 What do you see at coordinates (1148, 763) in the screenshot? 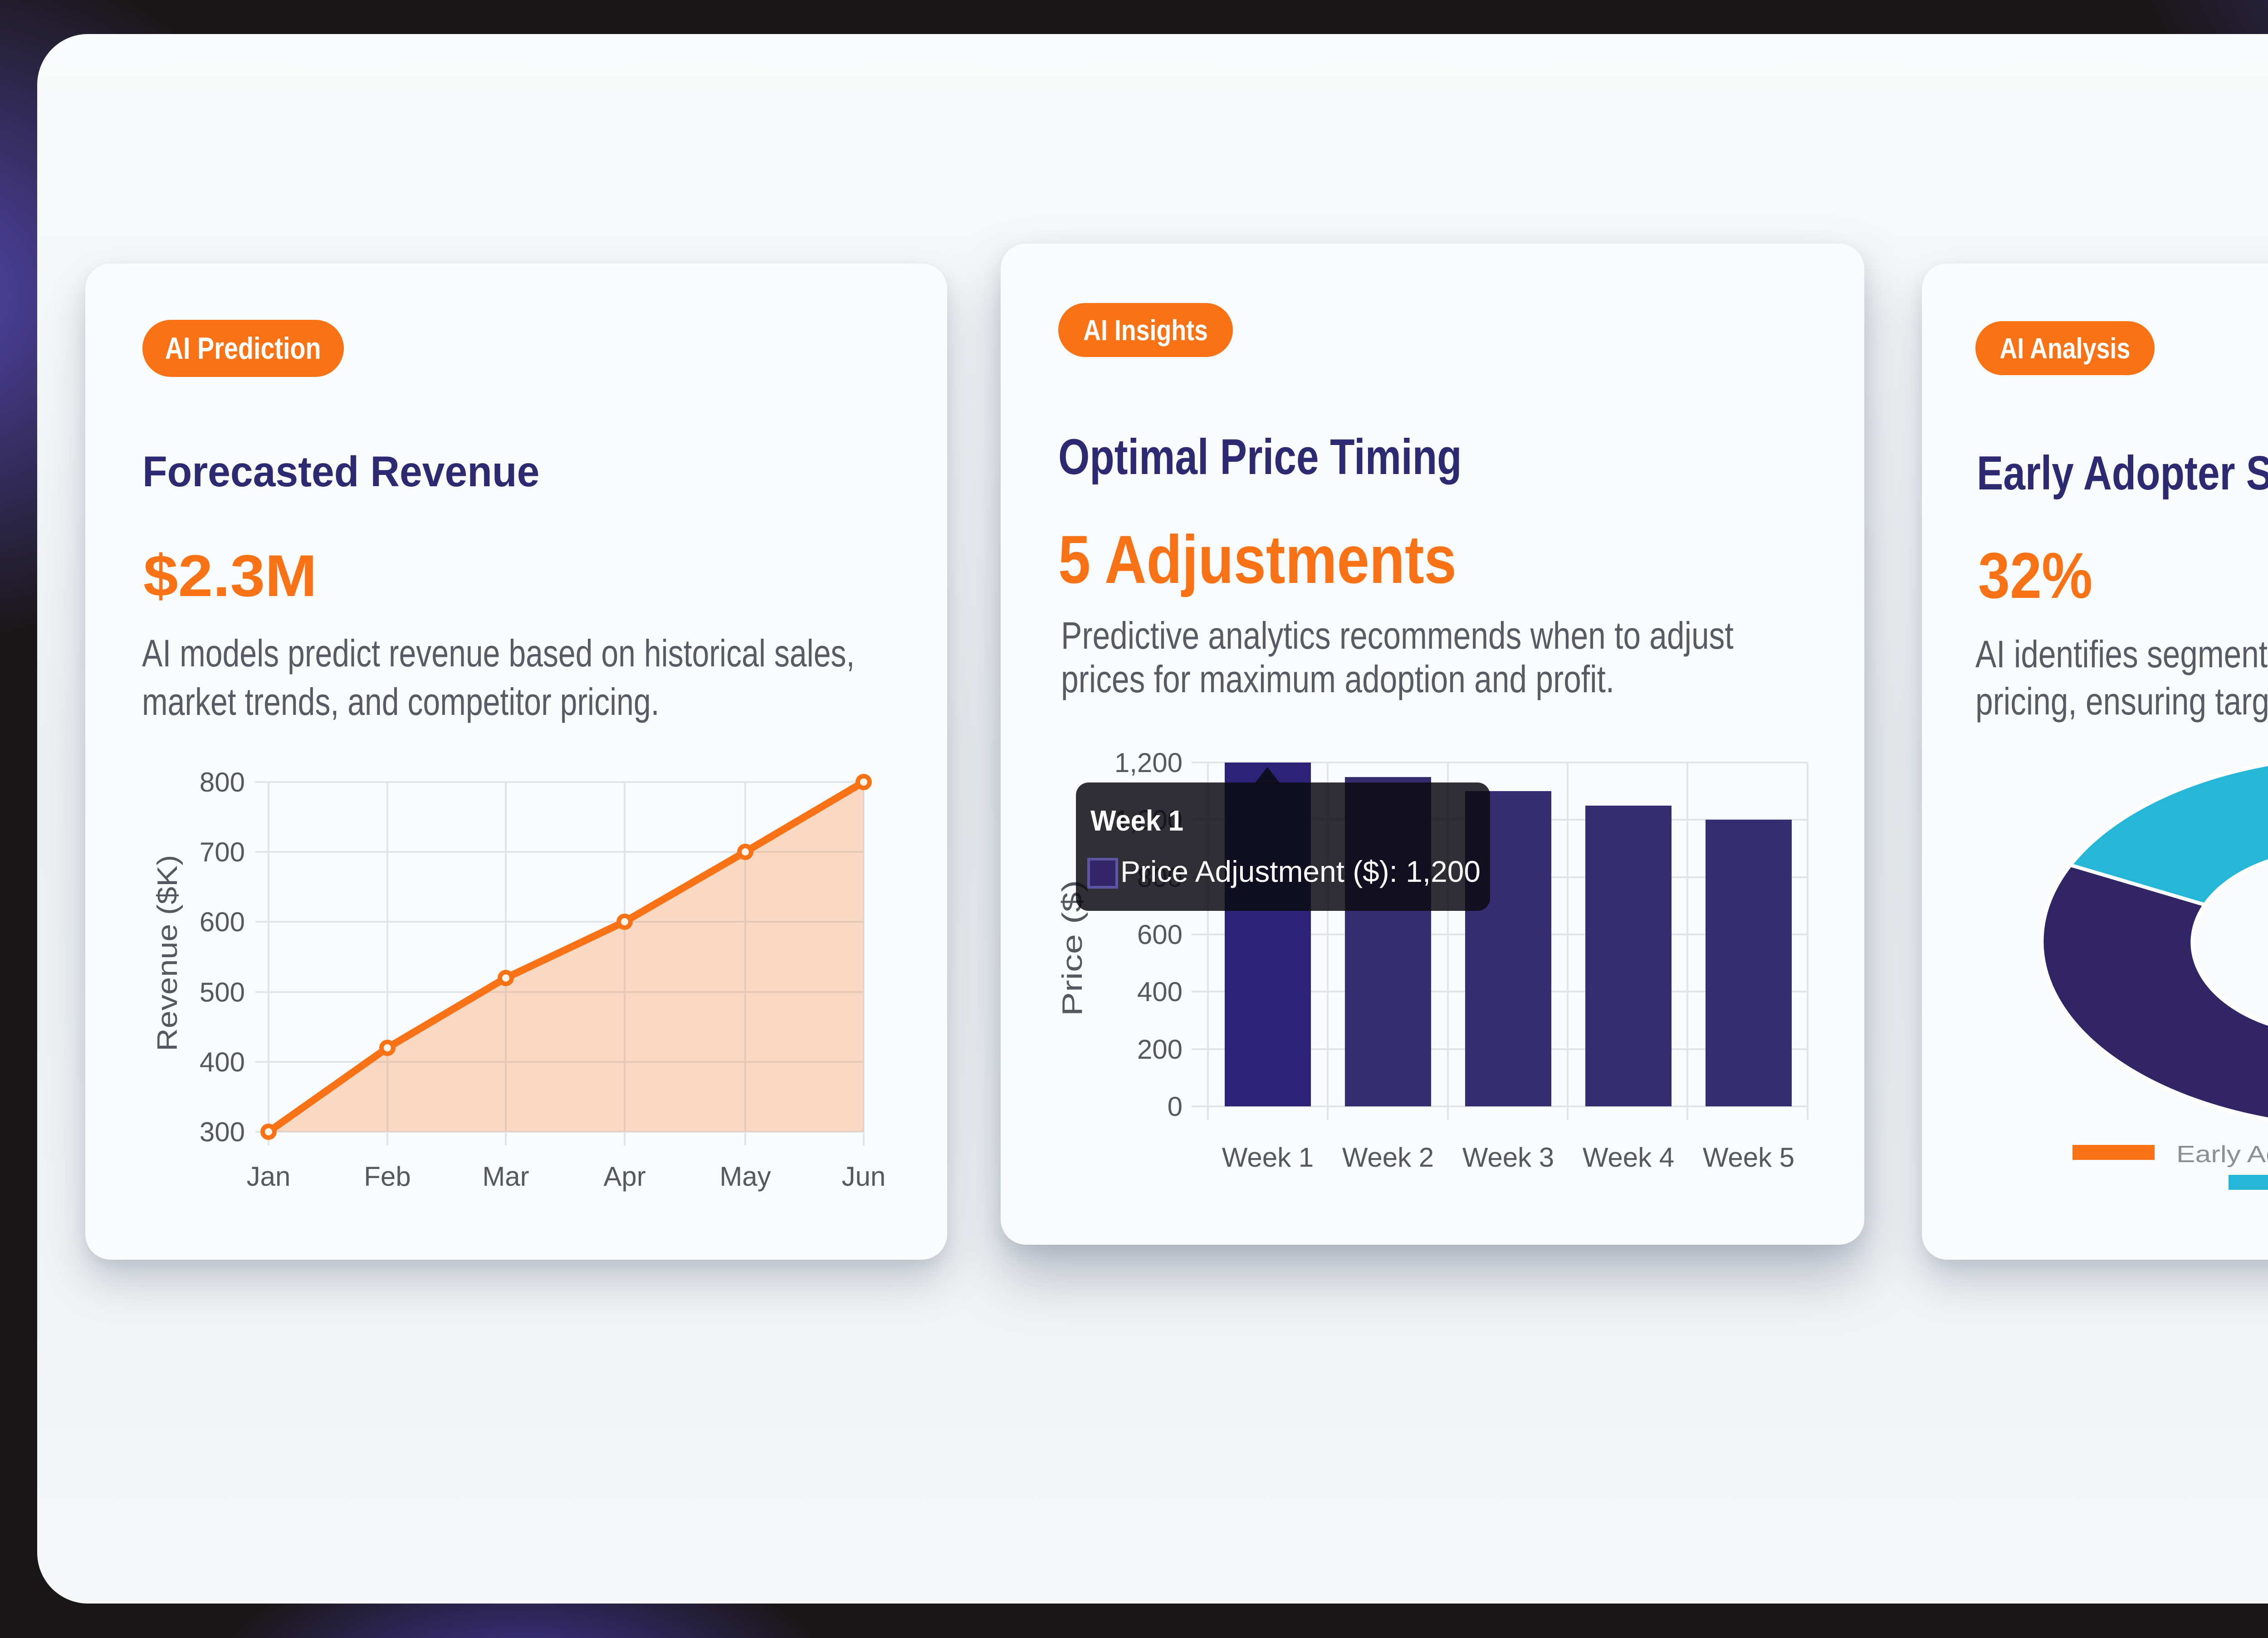
I see `svg-text: 1,200` at bounding box center [1148, 763].